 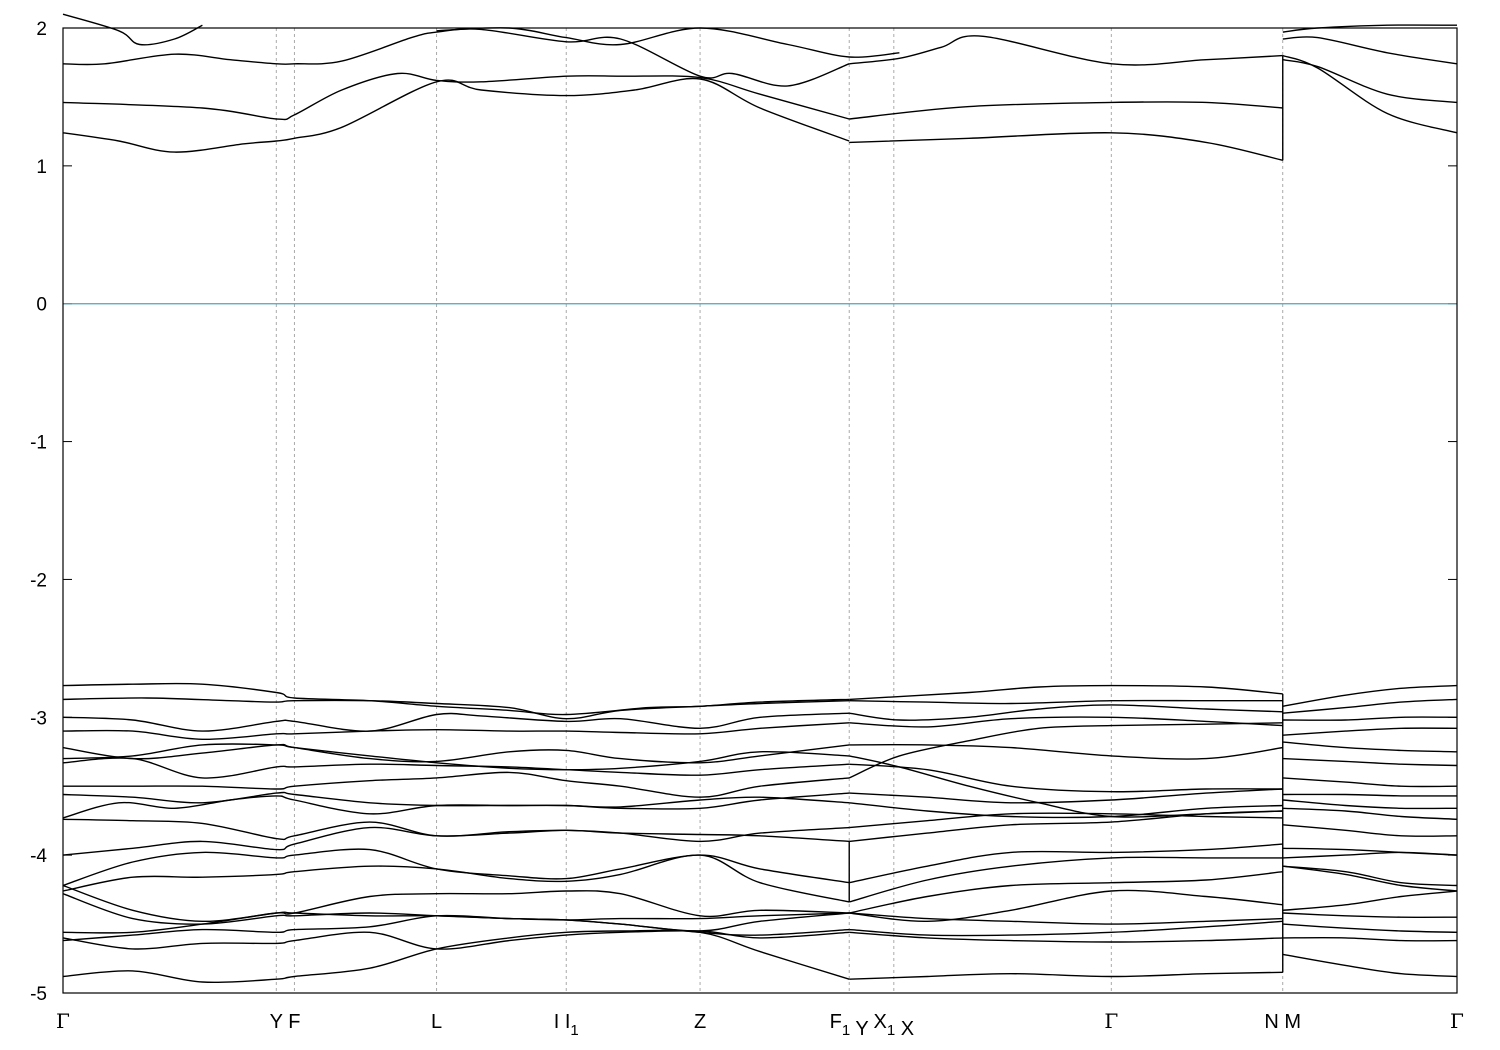 What do you see at coordinates (566, 1025) in the screenshot?
I see `x-tick-label: I I1` at bounding box center [566, 1025].